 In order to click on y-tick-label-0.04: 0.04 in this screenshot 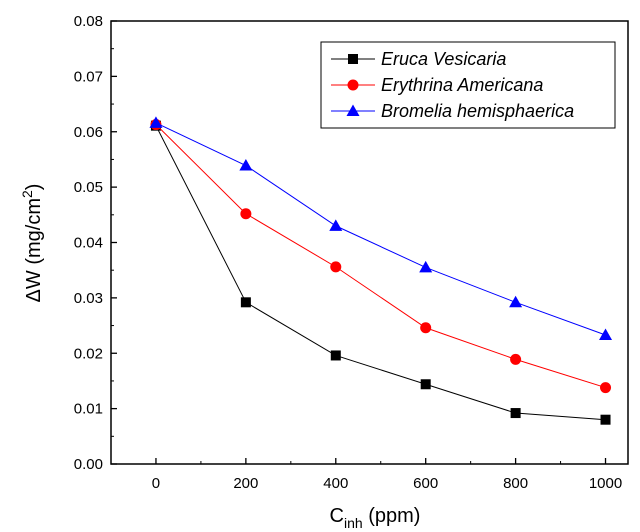, I will do `click(88, 243)`.